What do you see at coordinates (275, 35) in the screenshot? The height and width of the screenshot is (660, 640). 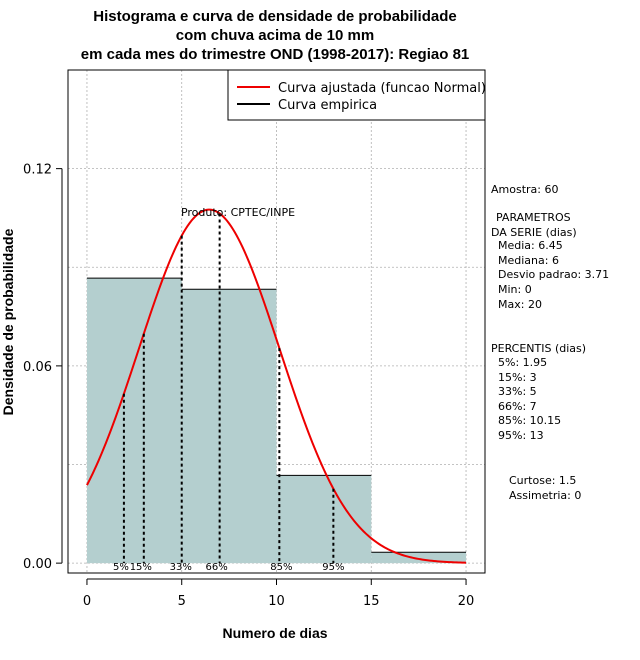 I see `chart-title-line-2: com chuva acima de 10 mm` at bounding box center [275, 35].